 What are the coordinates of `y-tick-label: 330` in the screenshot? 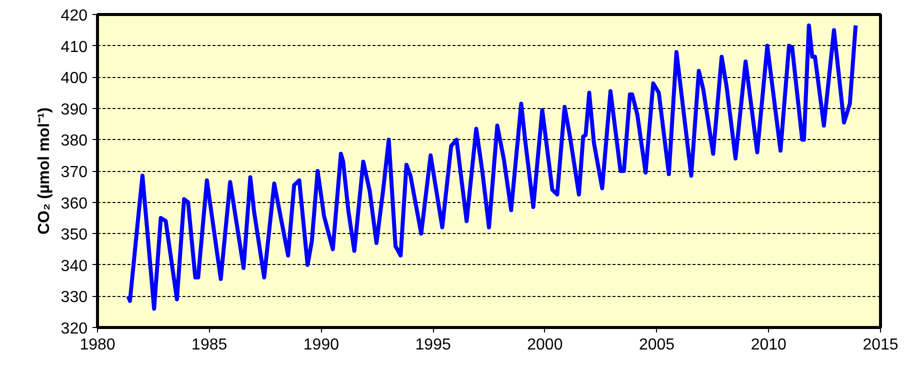 It's located at (74, 297).